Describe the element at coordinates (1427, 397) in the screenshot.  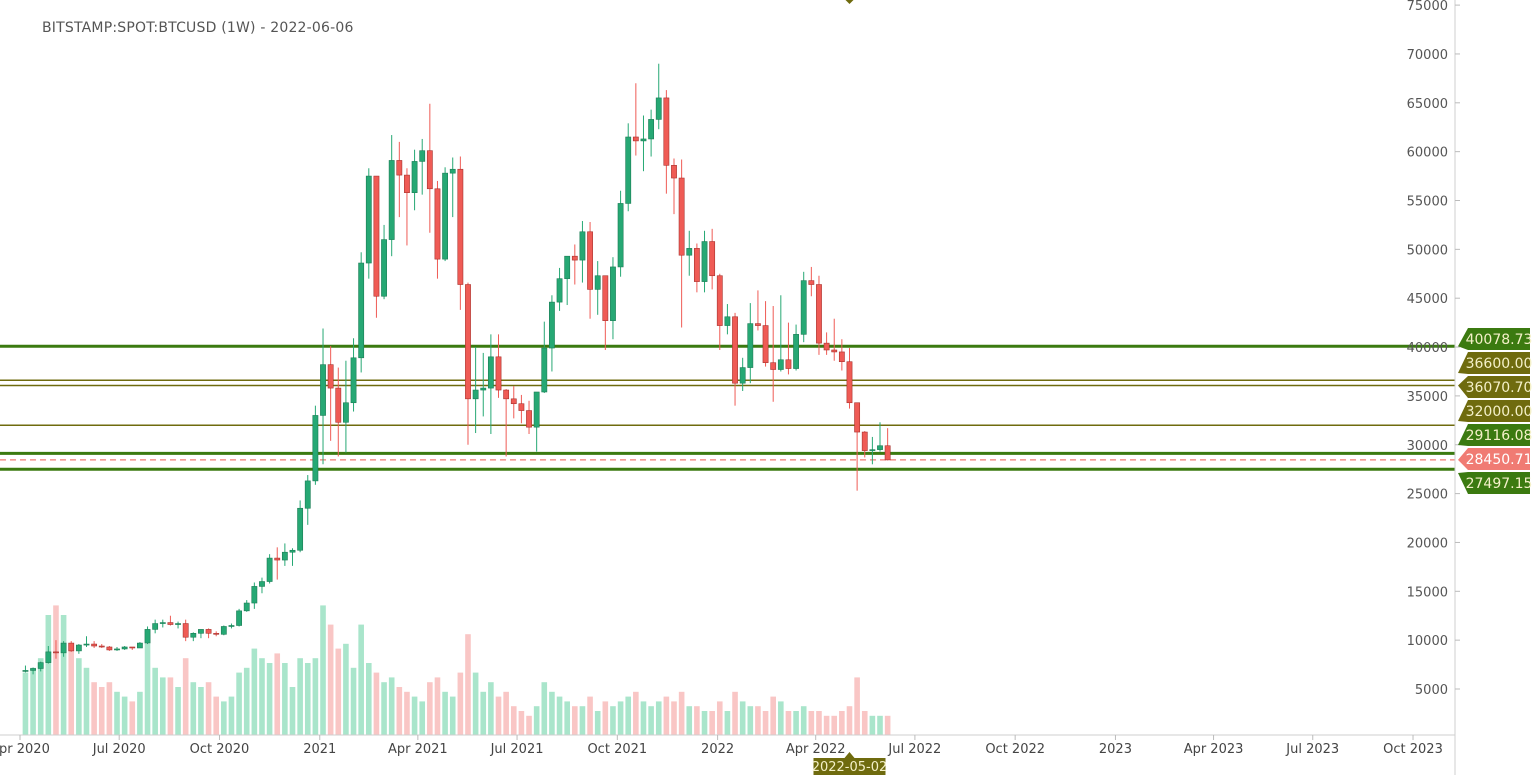
I see `price-tick-label: 35000` at that location.